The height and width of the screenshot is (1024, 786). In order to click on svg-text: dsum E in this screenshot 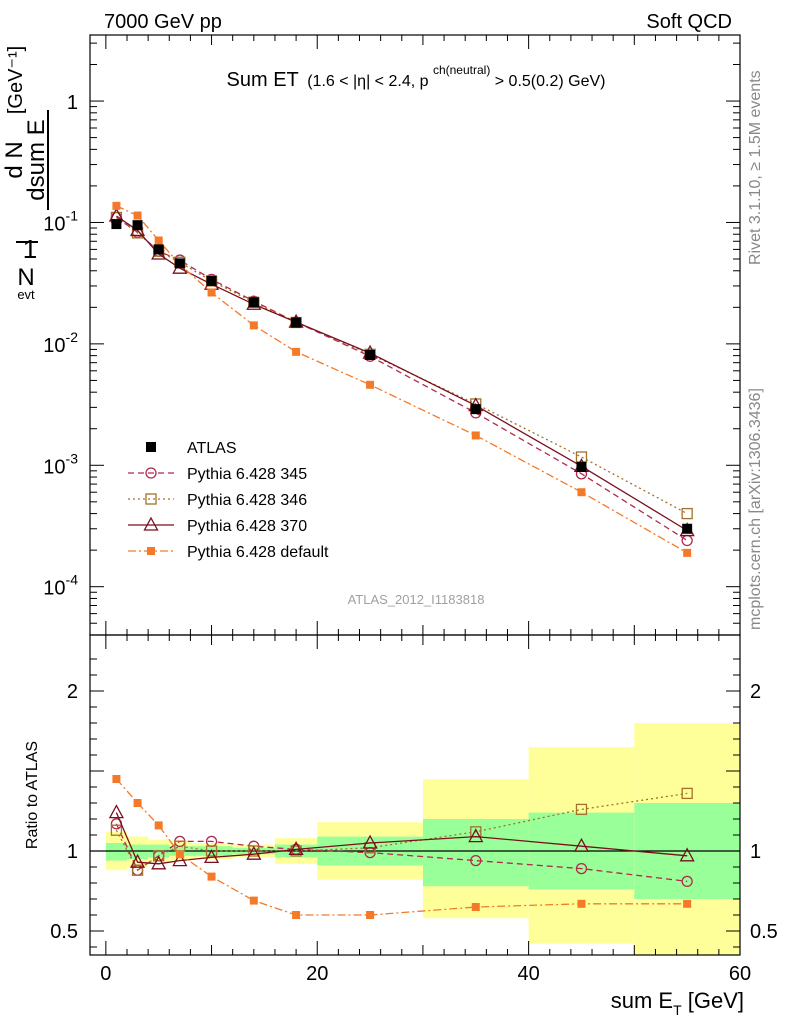, I will do `click(36, 159)`.